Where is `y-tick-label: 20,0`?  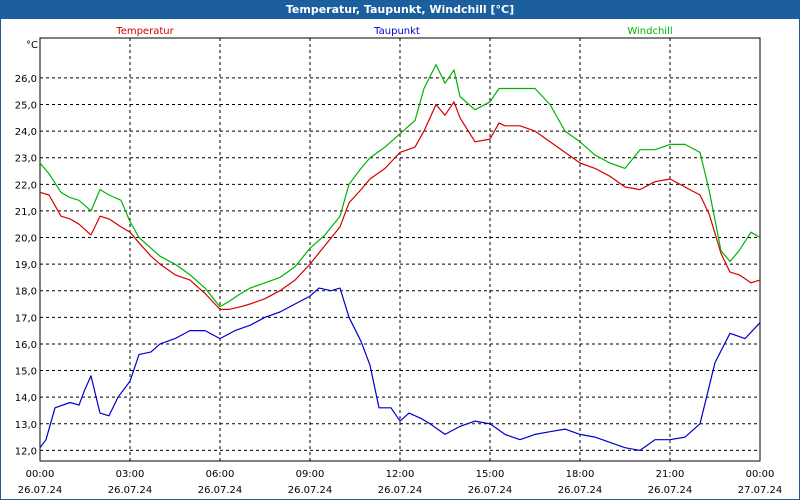
y-tick-label: 20,0 is located at coordinates (26, 239).